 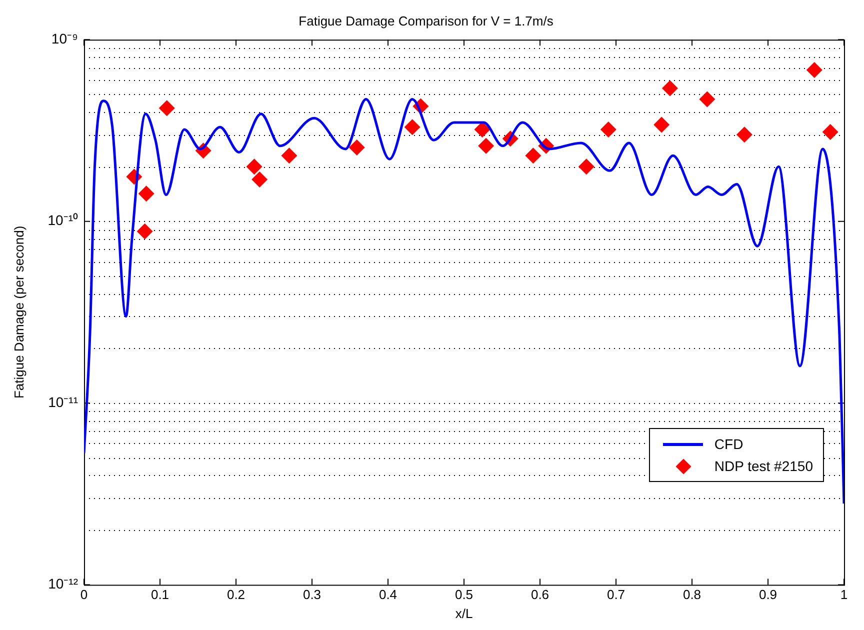 I want to click on x-tick-label: 0, so click(x=84, y=594).